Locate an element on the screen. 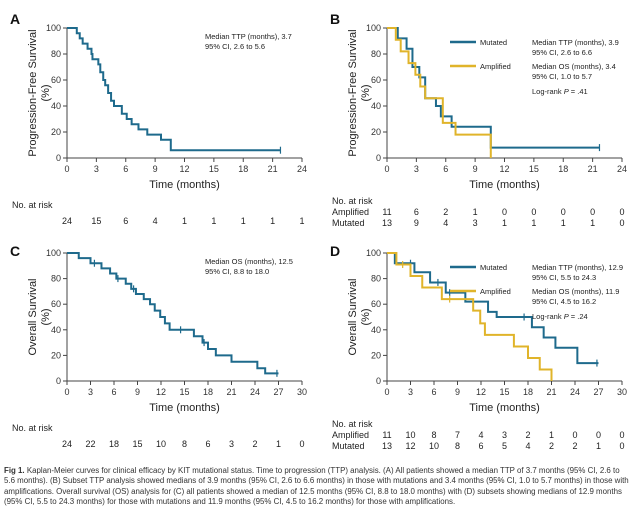 The width and height of the screenshot is (640, 530). panel-letter: B is located at coordinates (335, 19).